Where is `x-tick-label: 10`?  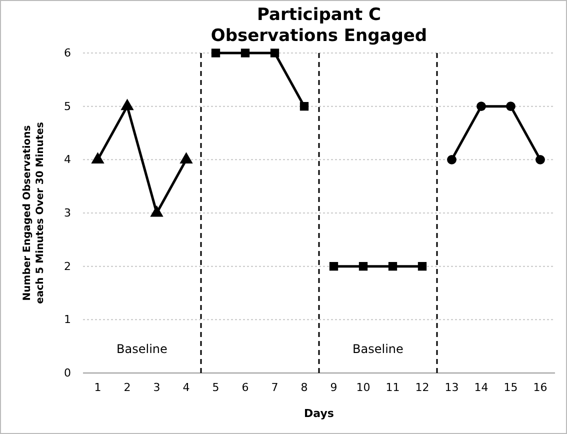
x-tick-label: 10 is located at coordinates (363, 387).